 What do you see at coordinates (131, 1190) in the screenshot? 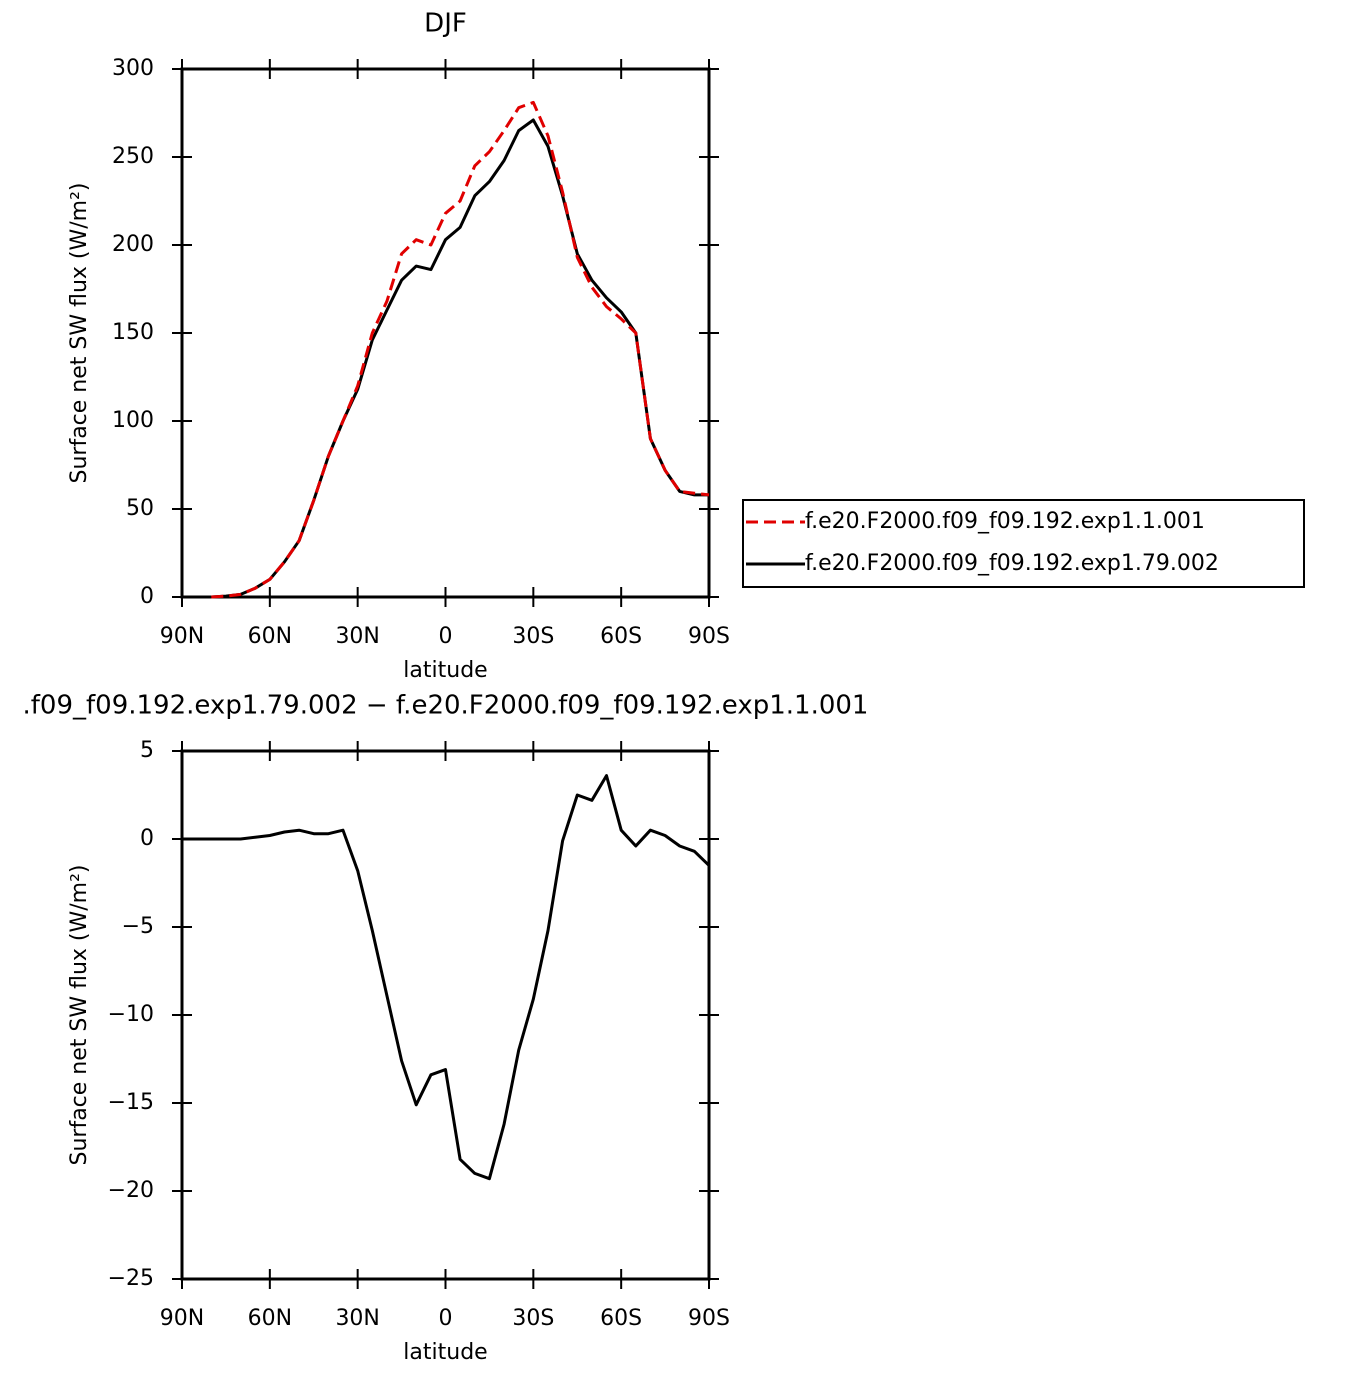
I see `y-tick-label: −20` at bounding box center [131, 1190].